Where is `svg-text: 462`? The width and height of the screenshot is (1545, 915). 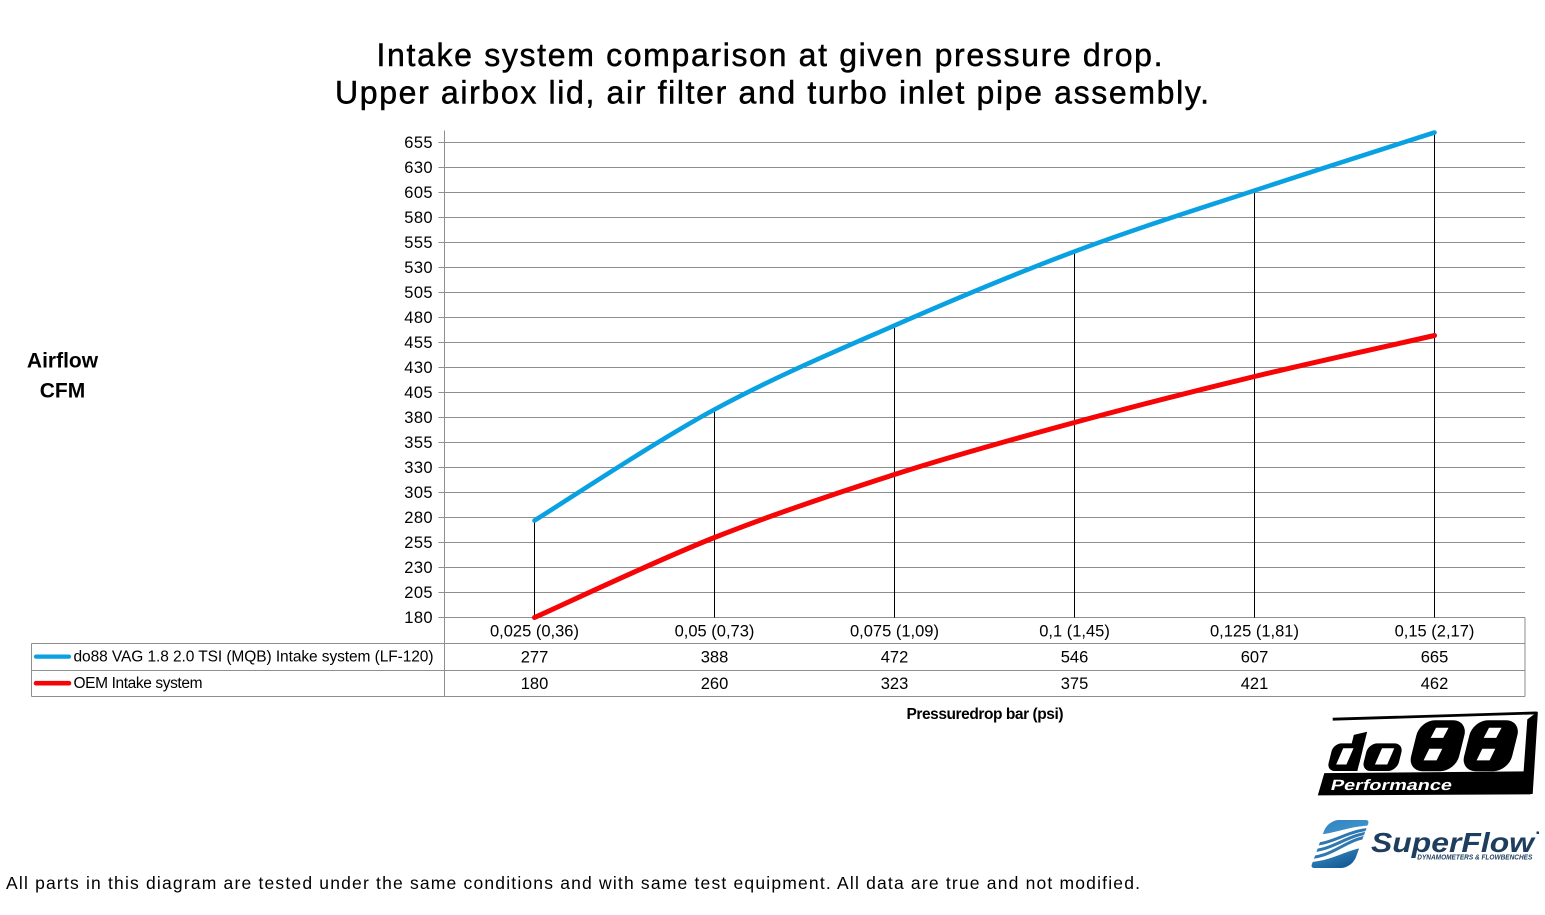
svg-text: 462 is located at coordinates (1435, 684).